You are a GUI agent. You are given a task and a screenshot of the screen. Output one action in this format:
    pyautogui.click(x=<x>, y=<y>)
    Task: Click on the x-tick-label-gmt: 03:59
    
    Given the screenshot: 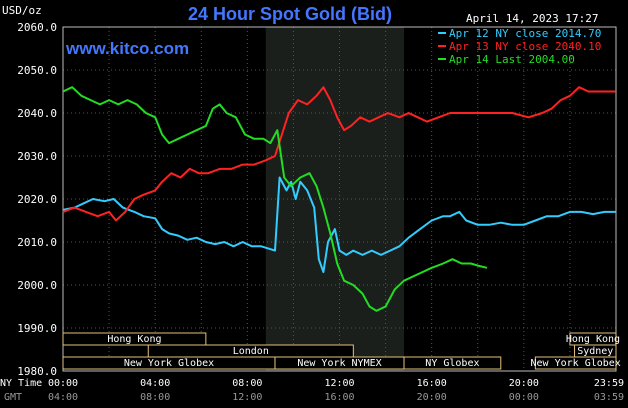 What is the action you would take?
    pyautogui.click(x=609, y=397)
    